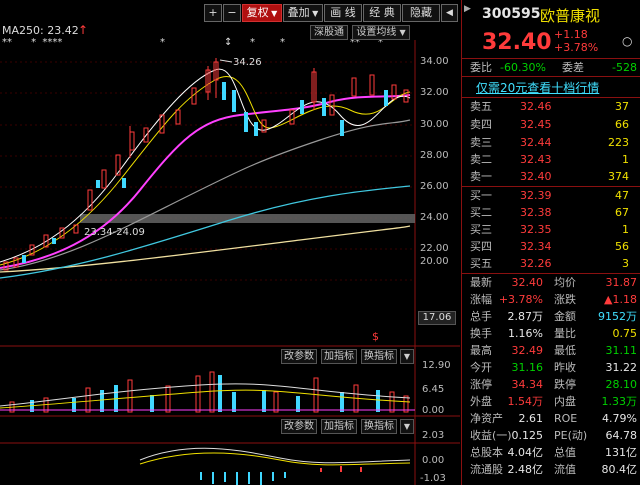 This screenshot has width=640, height=485. What do you see at coordinates (481, 142) in the screenshot?
I see `ask-label: 卖三` at bounding box center [481, 142].